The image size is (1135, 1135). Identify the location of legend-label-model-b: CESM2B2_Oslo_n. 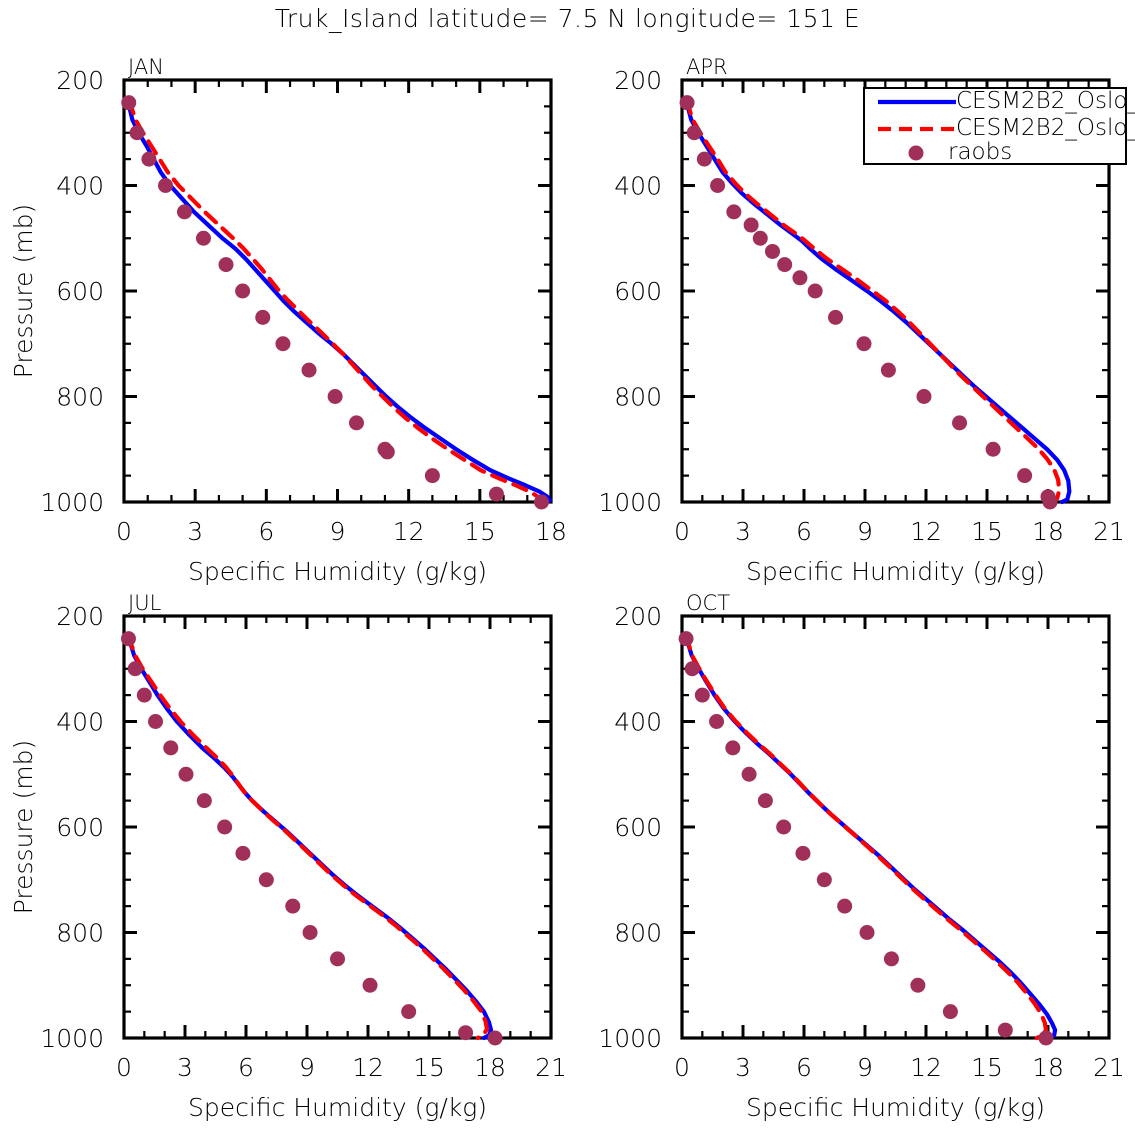
(1045, 128).